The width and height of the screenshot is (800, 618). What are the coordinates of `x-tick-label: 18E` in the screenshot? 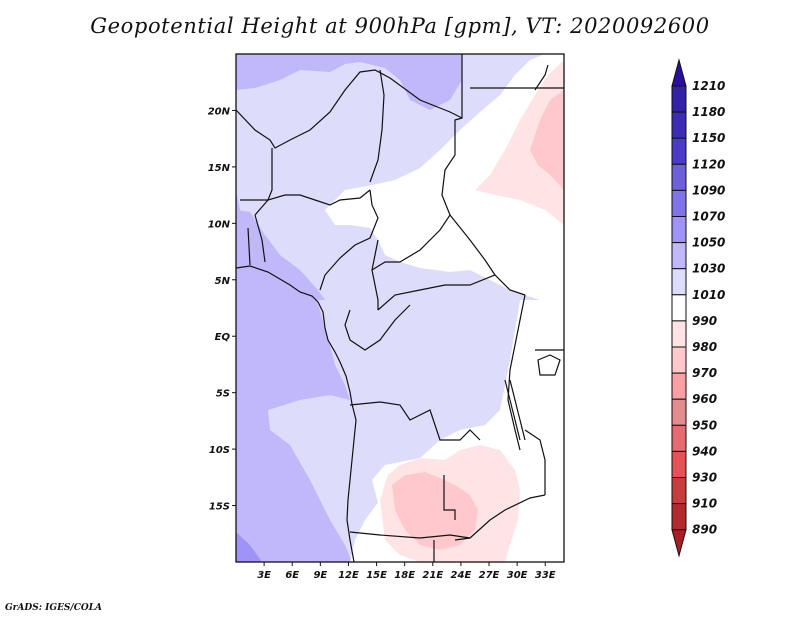 It's located at (404, 575).